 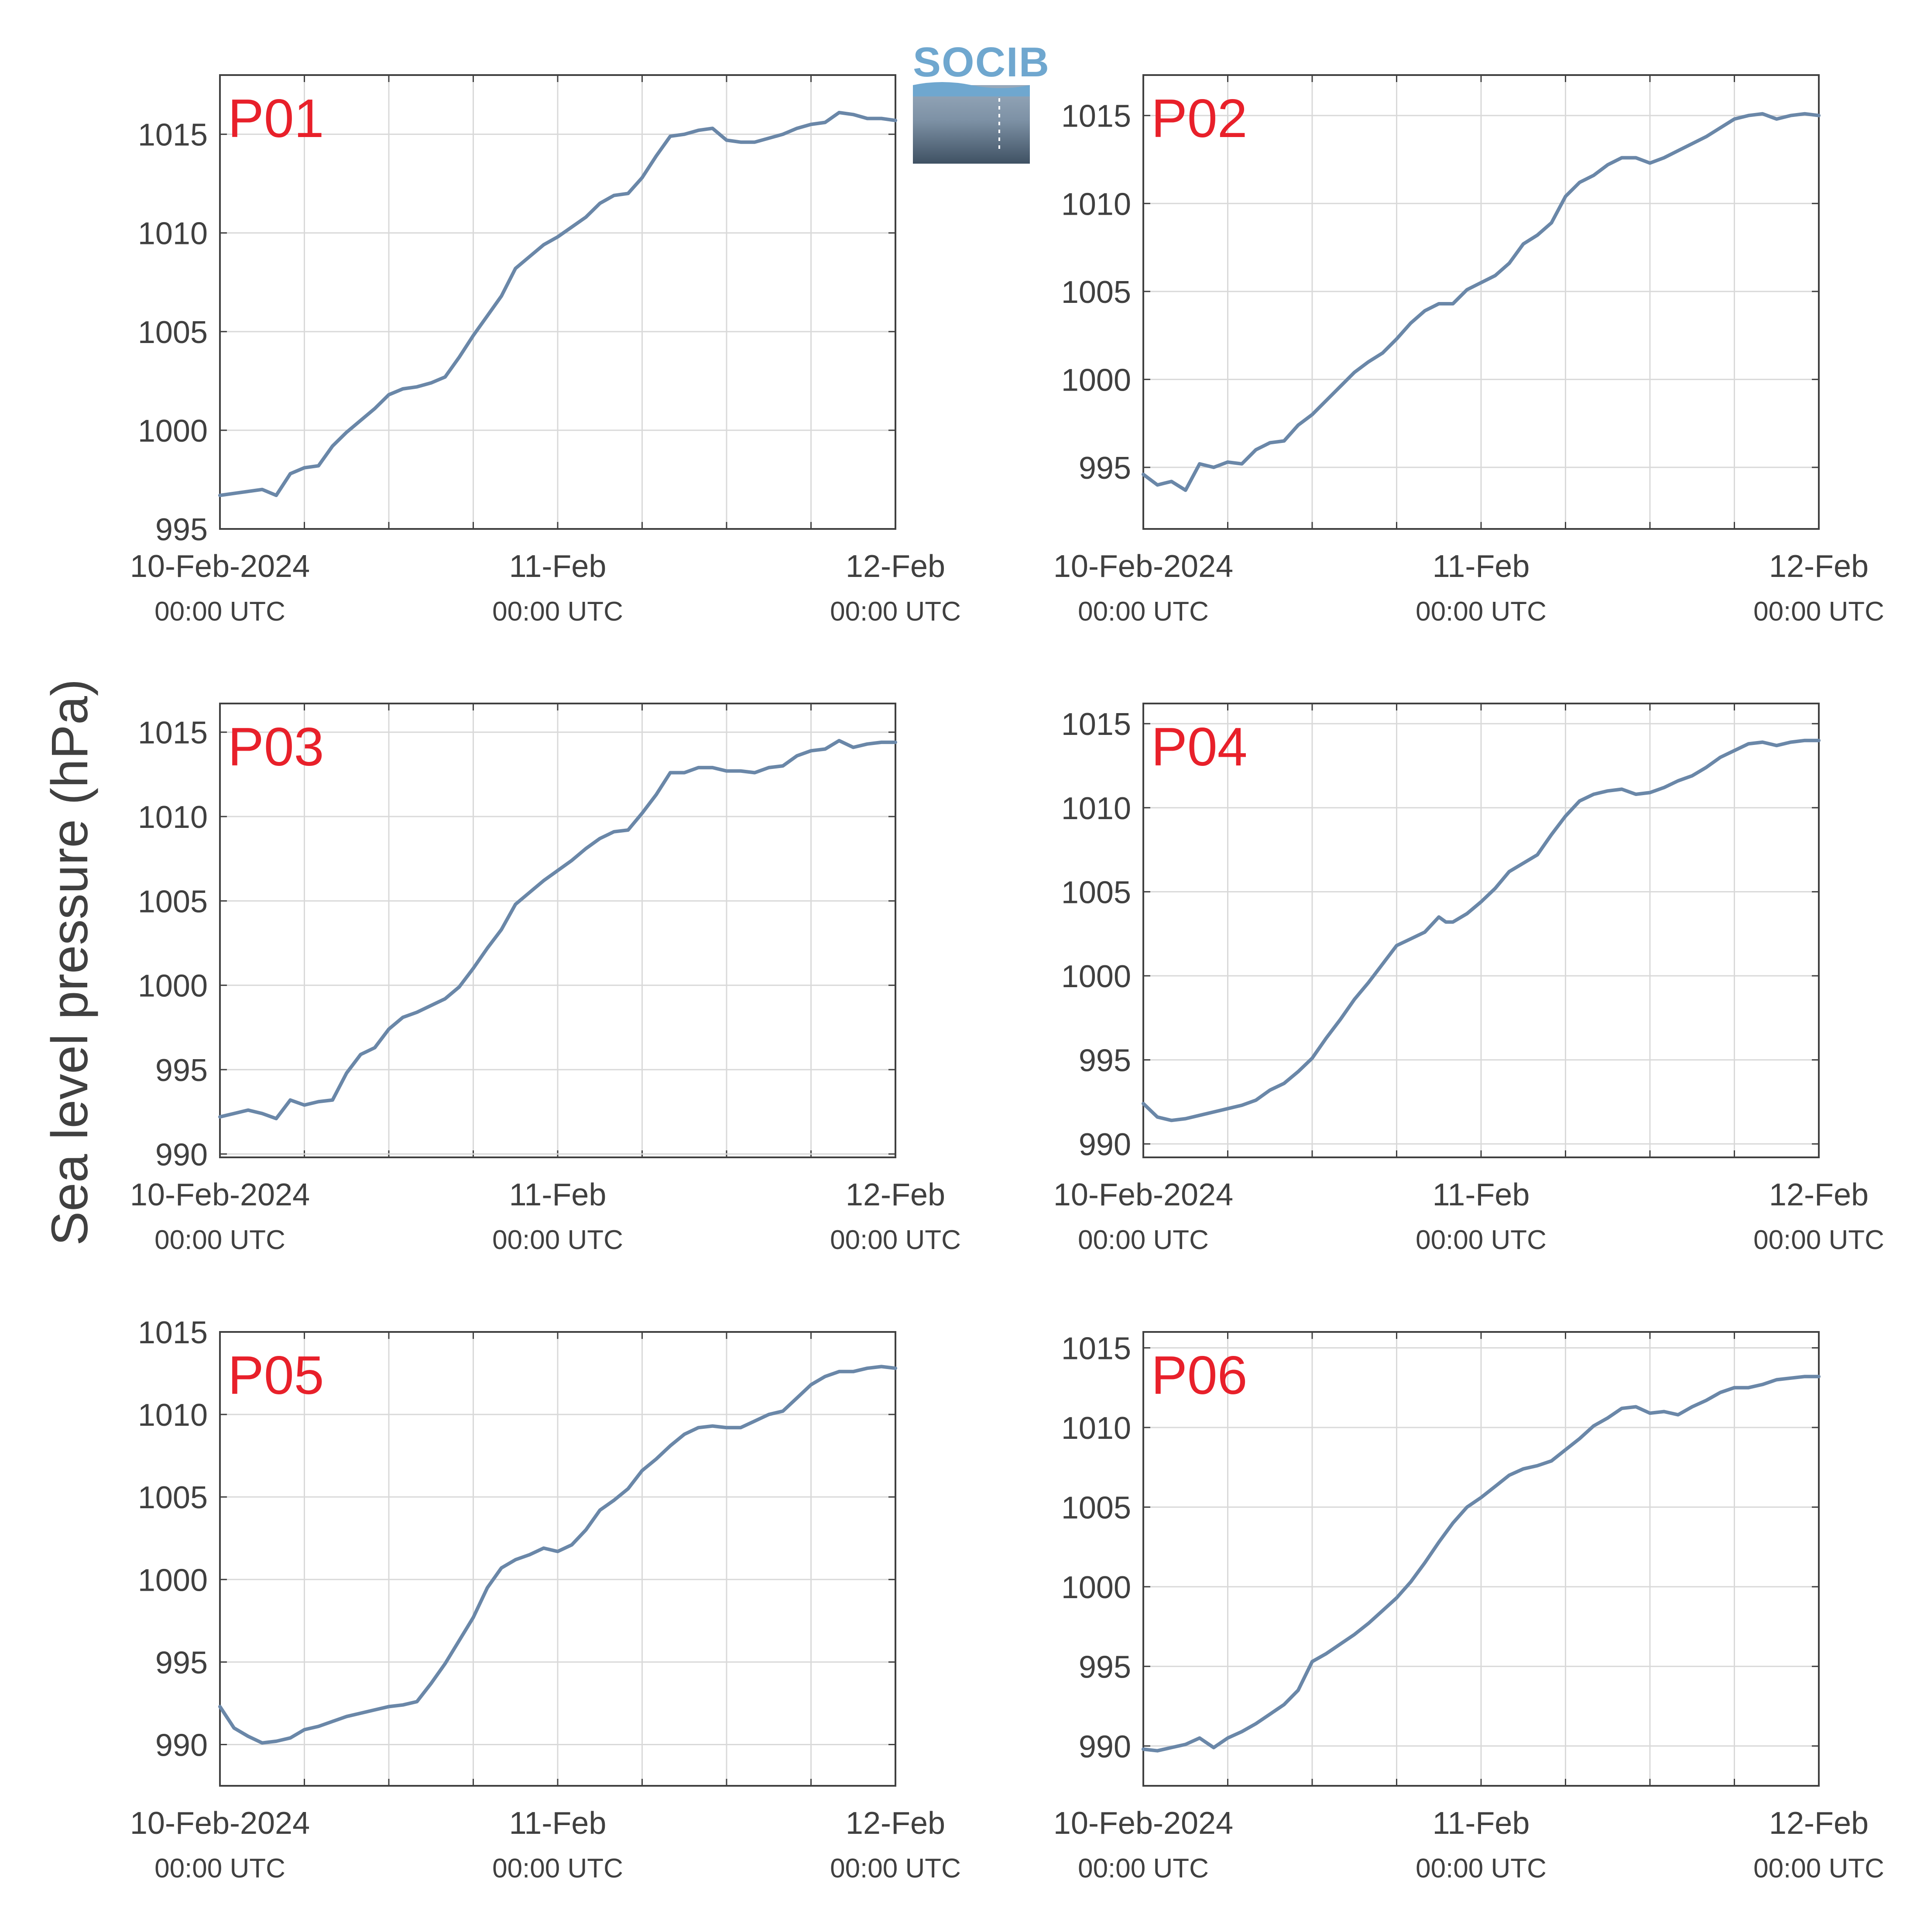 What do you see at coordinates (1199, 119) in the screenshot?
I see `panel-label: P02` at bounding box center [1199, 119].